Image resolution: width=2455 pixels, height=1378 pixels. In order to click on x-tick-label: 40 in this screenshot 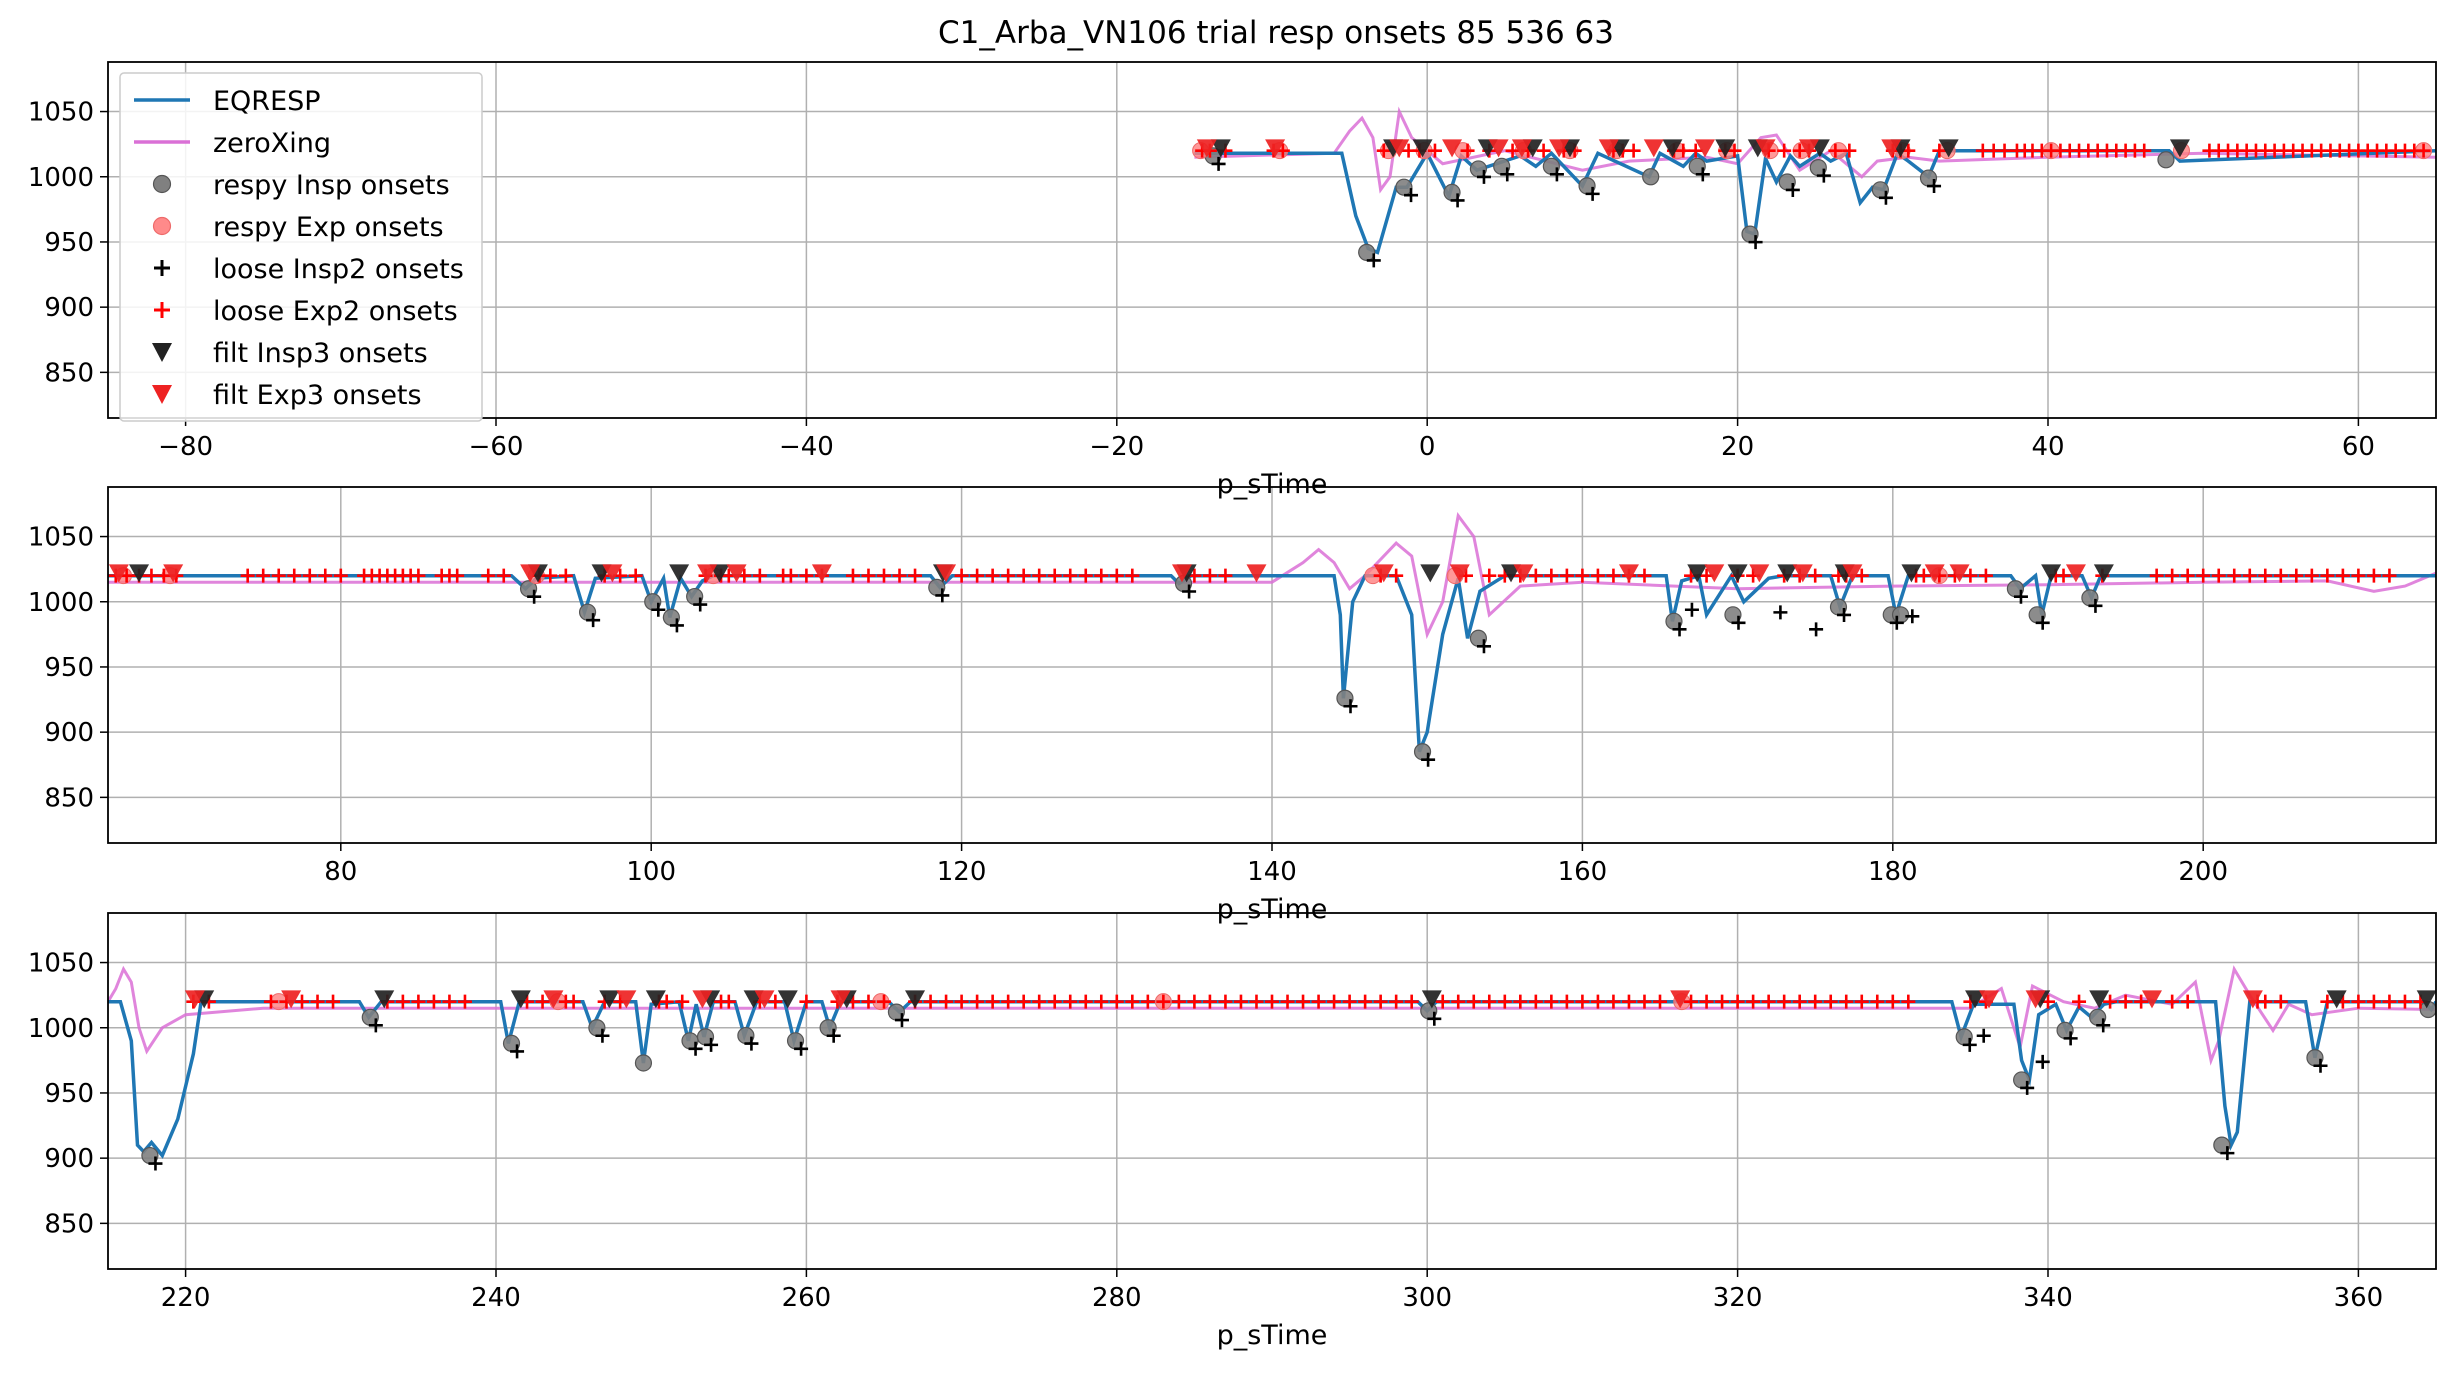, I will do `click(2047, 447)`.